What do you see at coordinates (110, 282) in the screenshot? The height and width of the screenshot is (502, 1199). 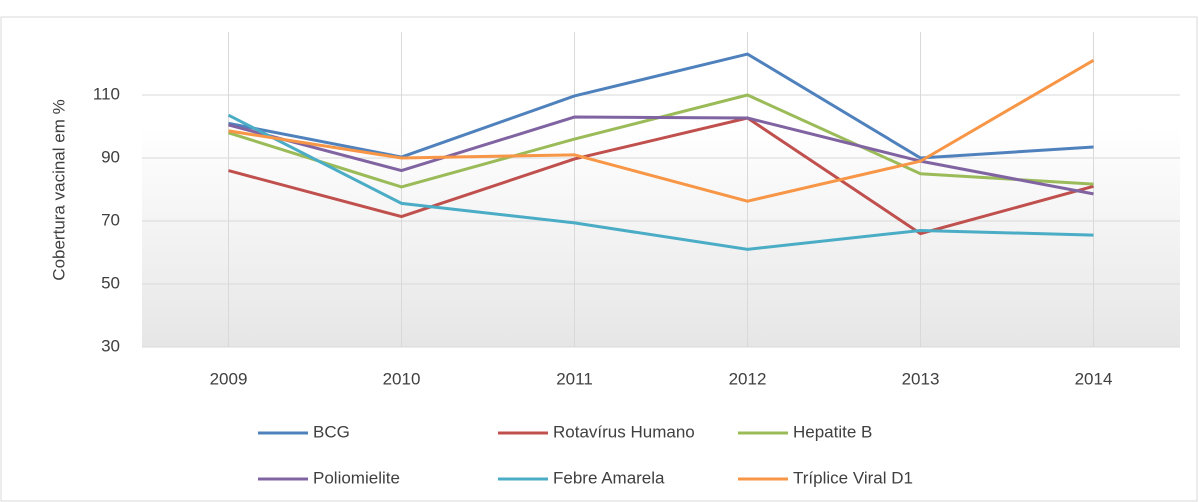 I see `y-tick-label: 50` at bounding box center [110, 282].